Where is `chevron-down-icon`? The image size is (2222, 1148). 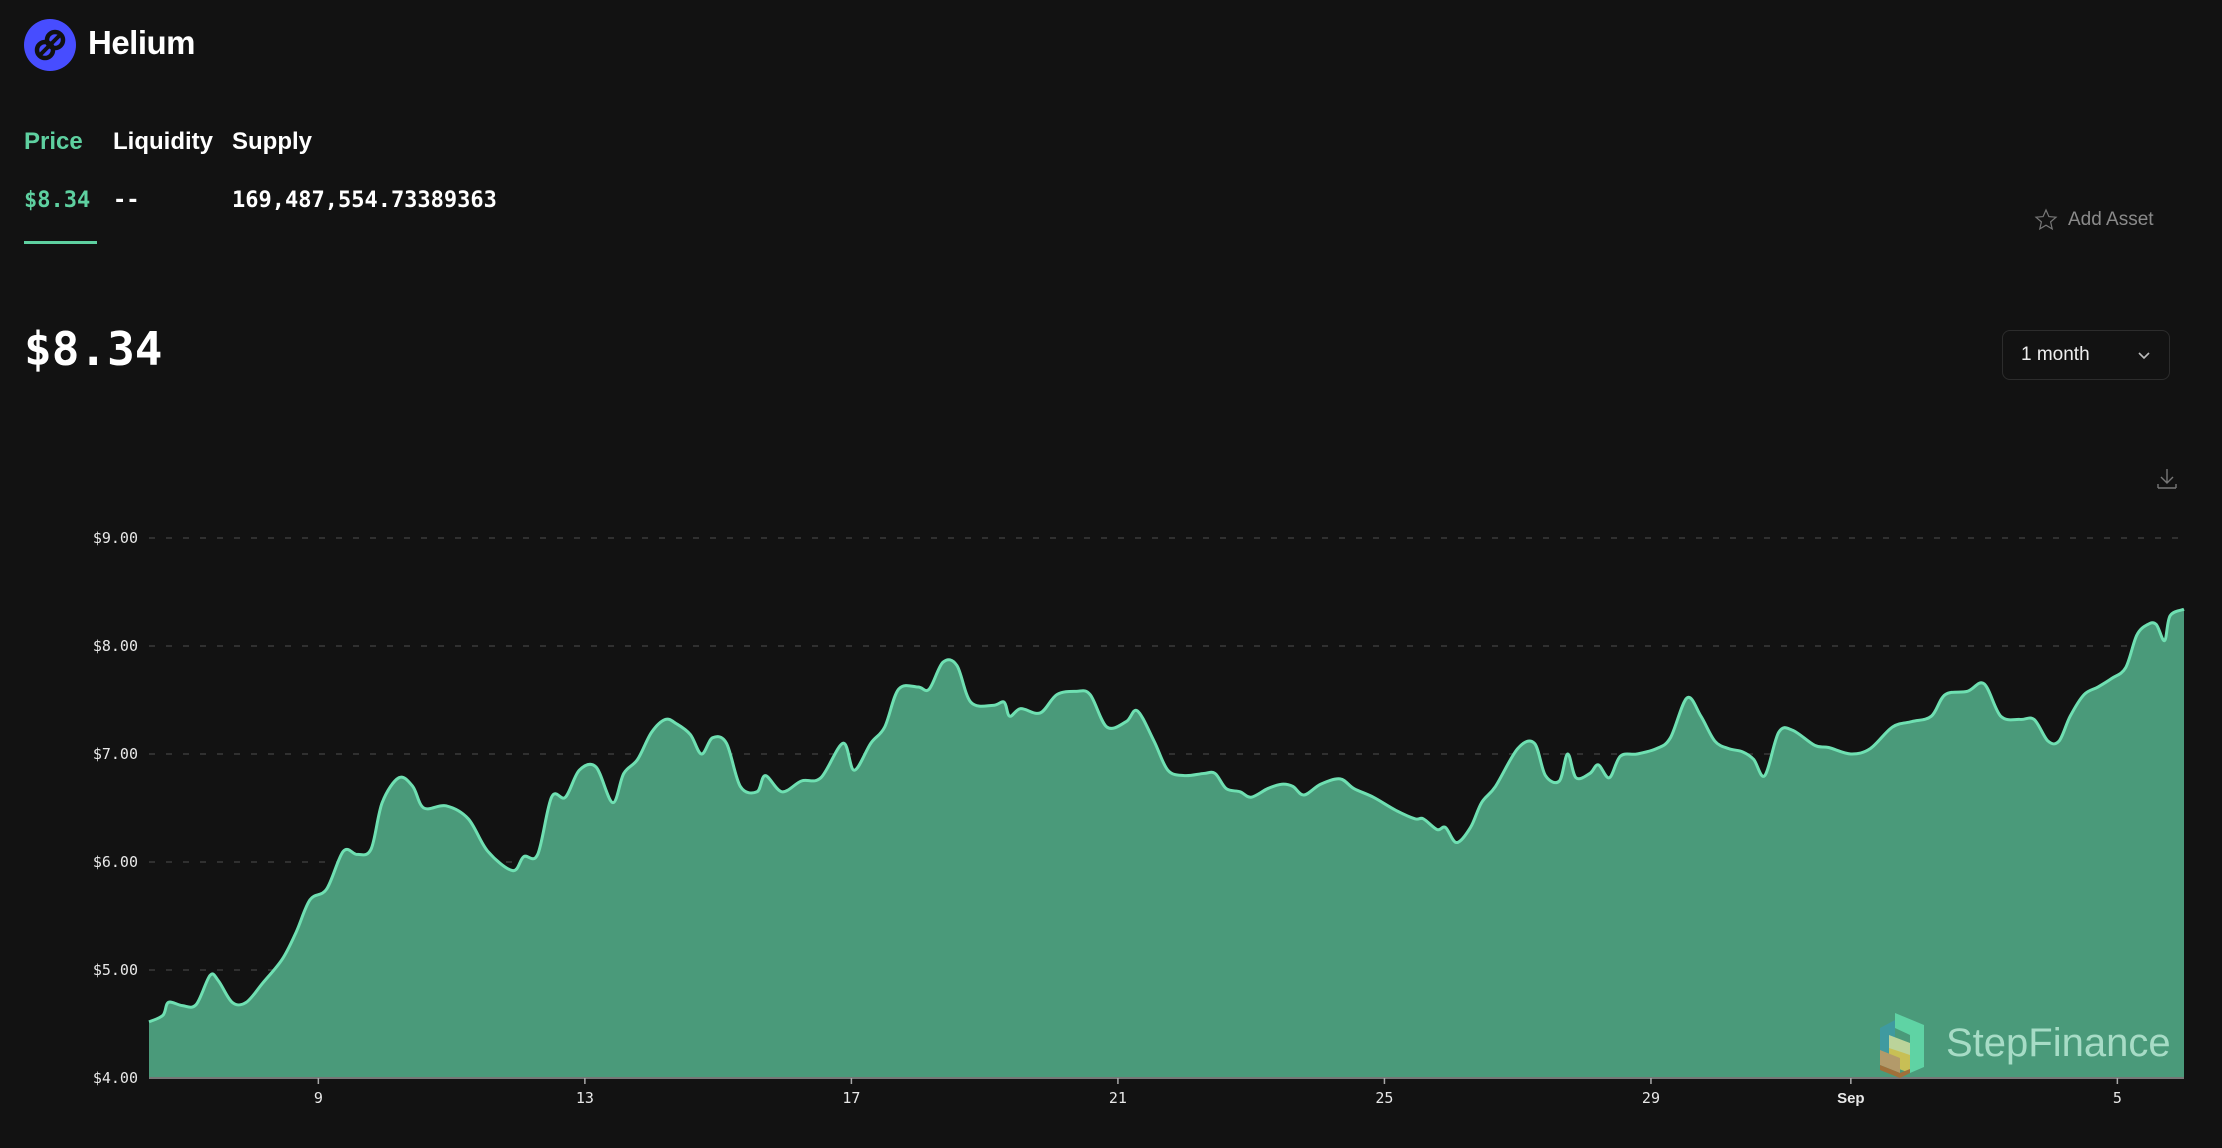 chevron-down-icon is located at coordinates (2144, 356).